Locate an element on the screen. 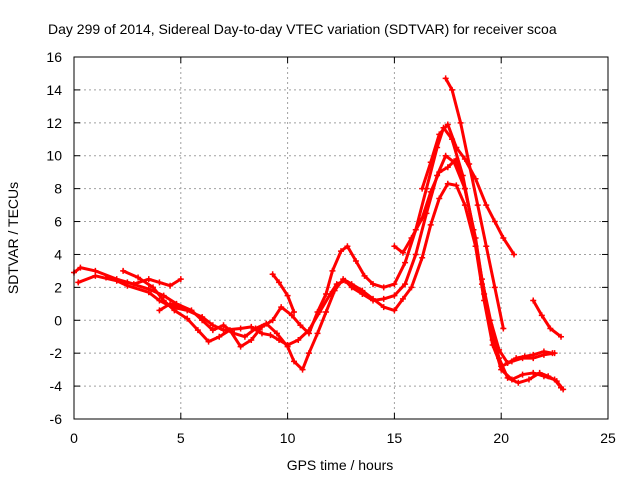 The image size is (640, 480). y-tick-label: -4 is located at coordinates (56, 386).